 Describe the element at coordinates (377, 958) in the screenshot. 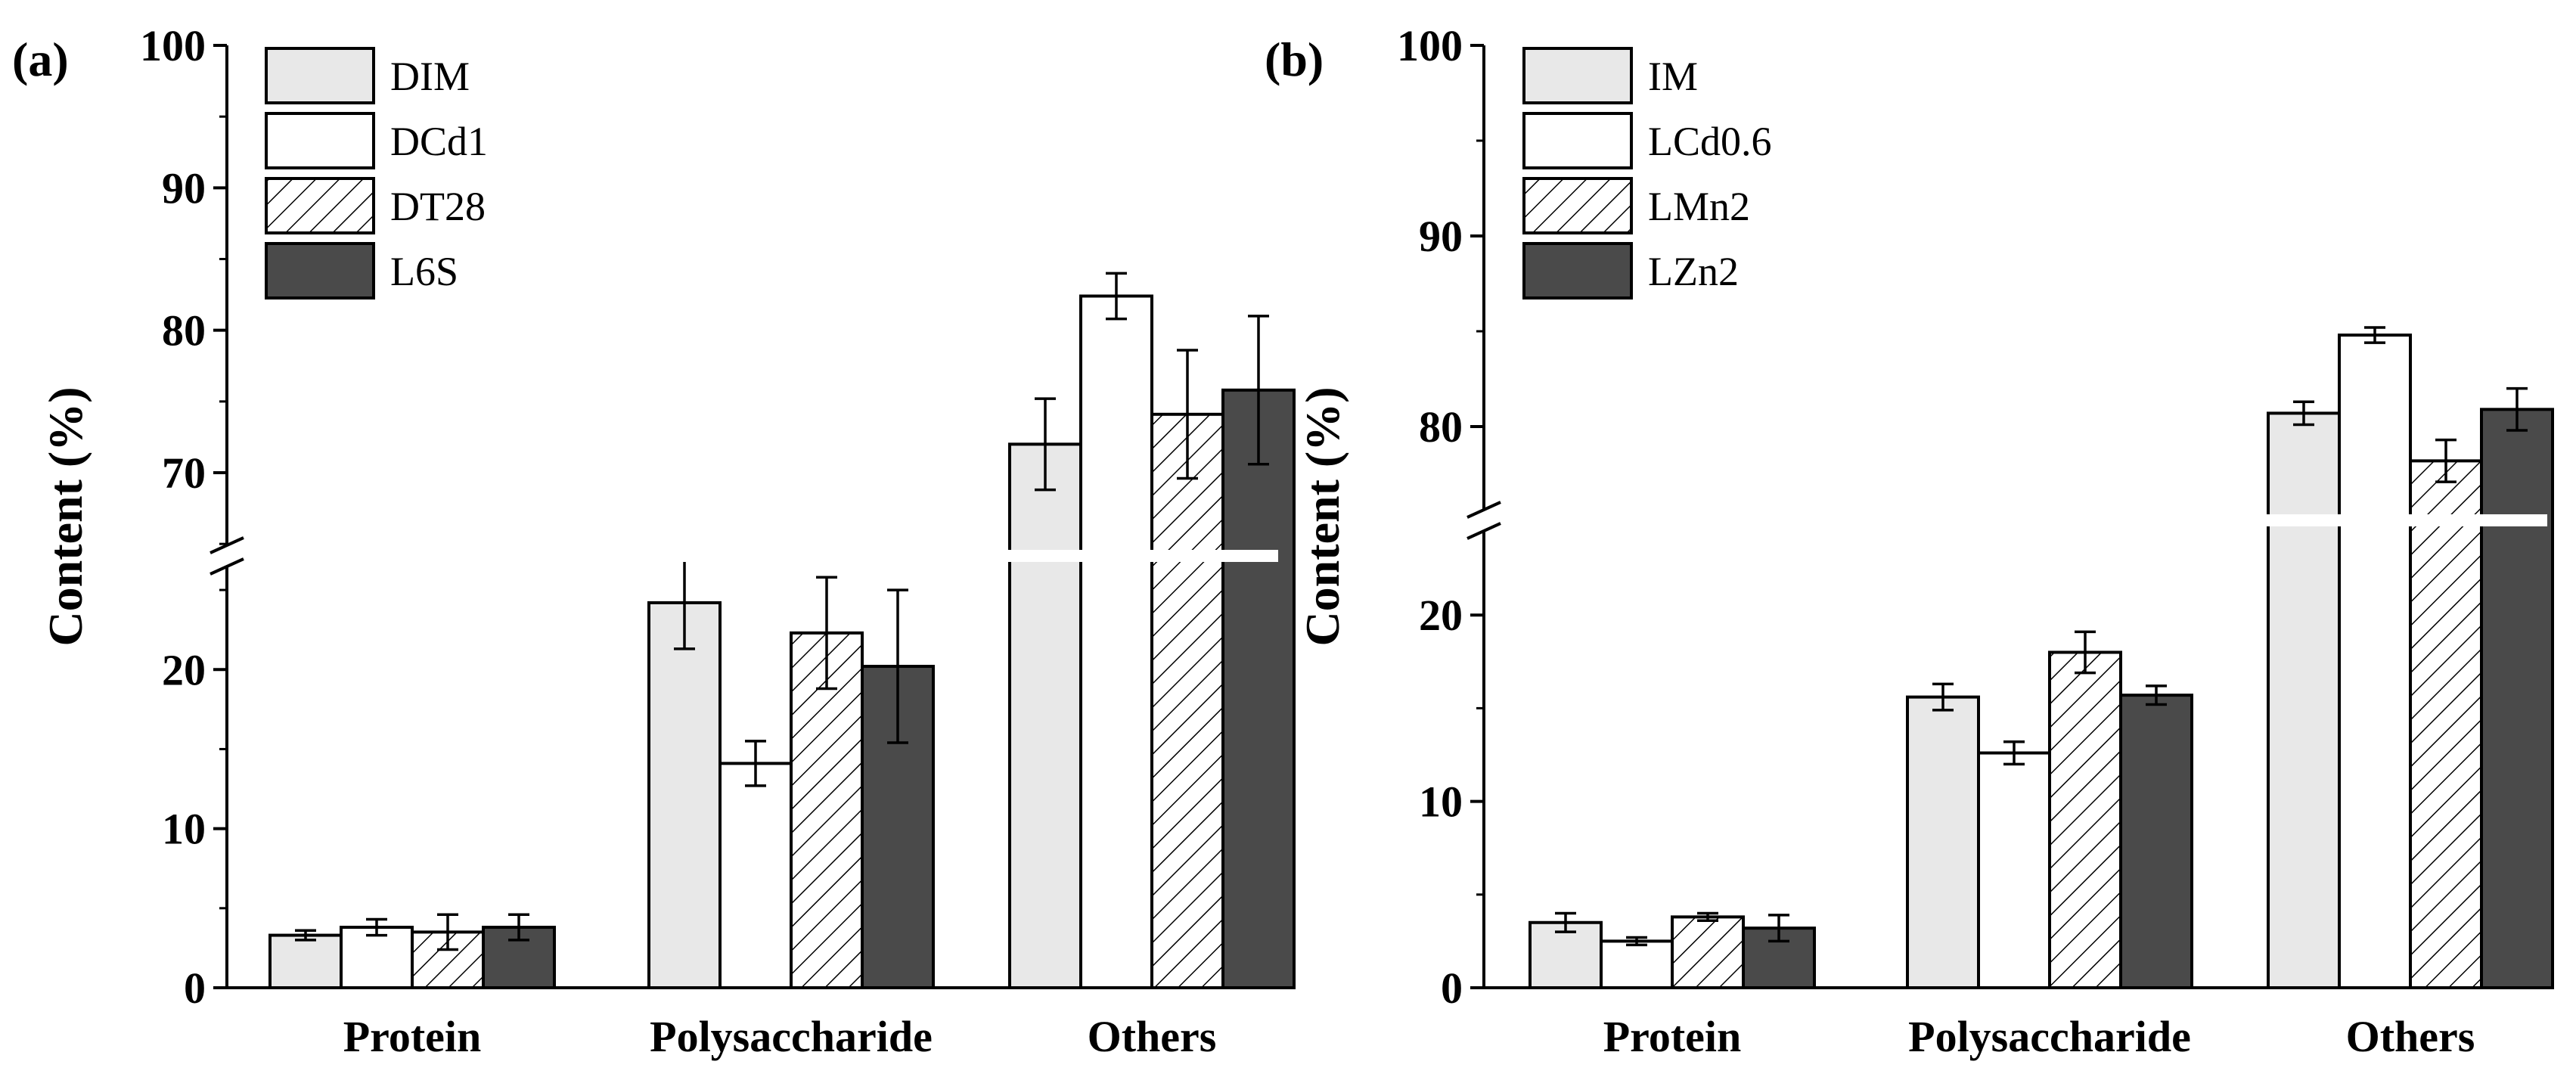

I see `bar-dcd1-protein` at that location.